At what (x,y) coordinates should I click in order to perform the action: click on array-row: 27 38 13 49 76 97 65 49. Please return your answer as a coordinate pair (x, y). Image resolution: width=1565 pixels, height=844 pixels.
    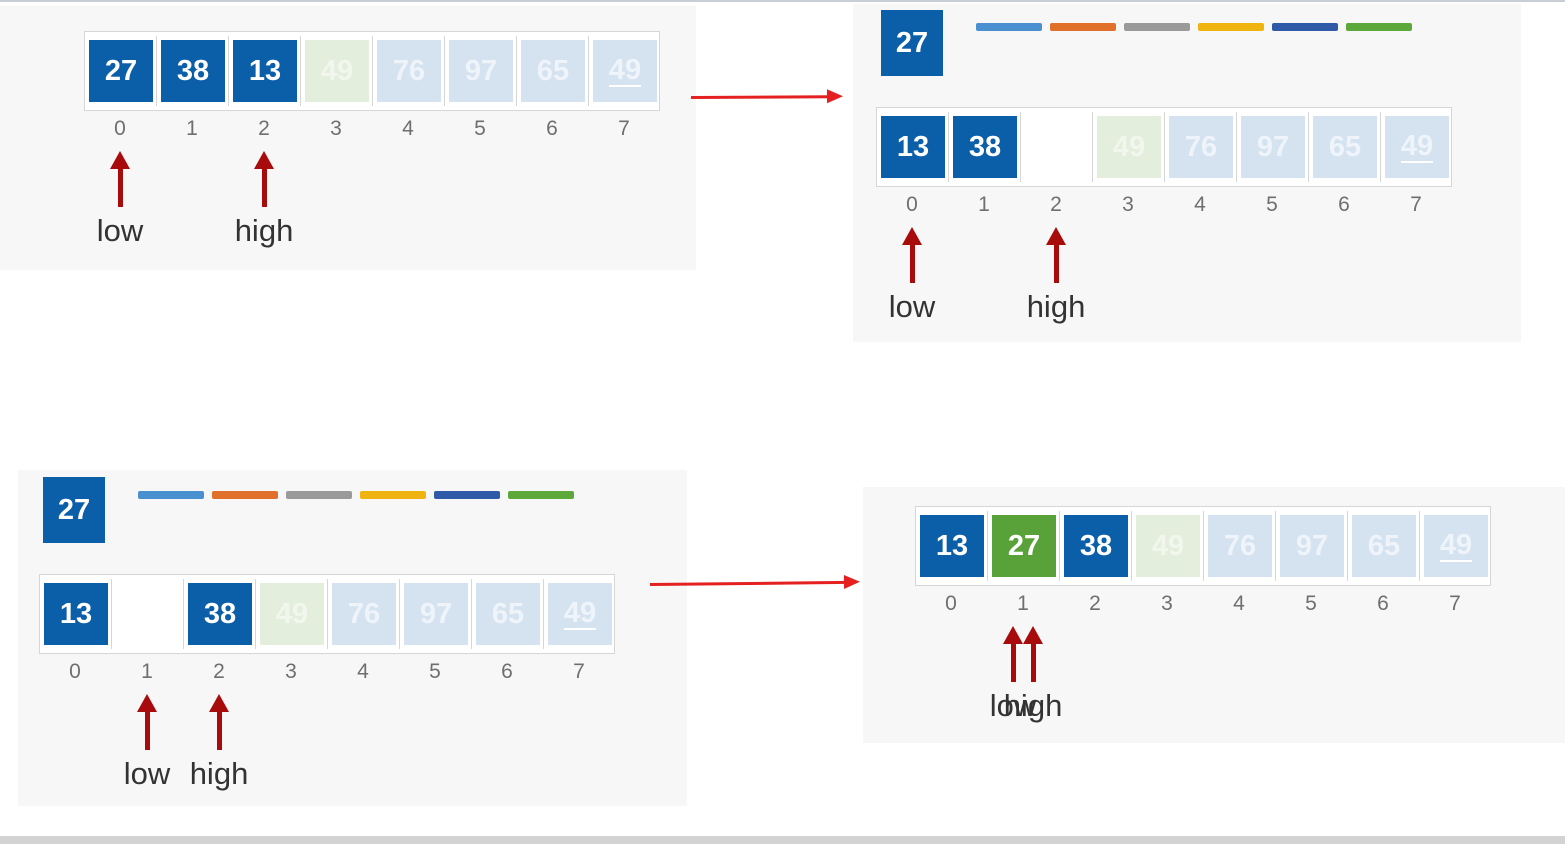
    Looking at the image, I should click on (372, 71).